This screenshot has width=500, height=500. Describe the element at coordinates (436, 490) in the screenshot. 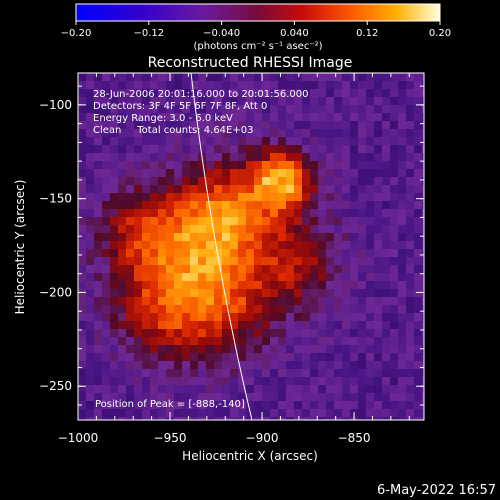

I see `footer-date: 6-May-2022 16:57` at that location.